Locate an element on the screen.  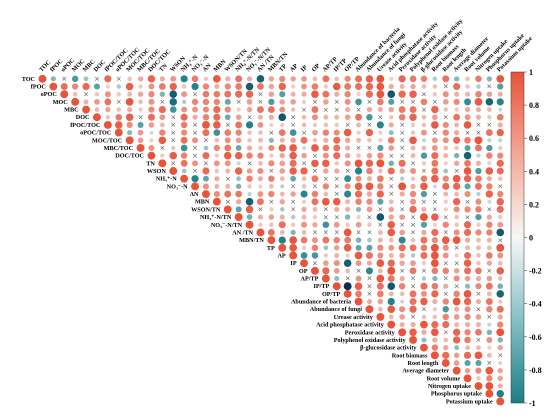
row-label-ap: AP is located at coordinates (281, 255).